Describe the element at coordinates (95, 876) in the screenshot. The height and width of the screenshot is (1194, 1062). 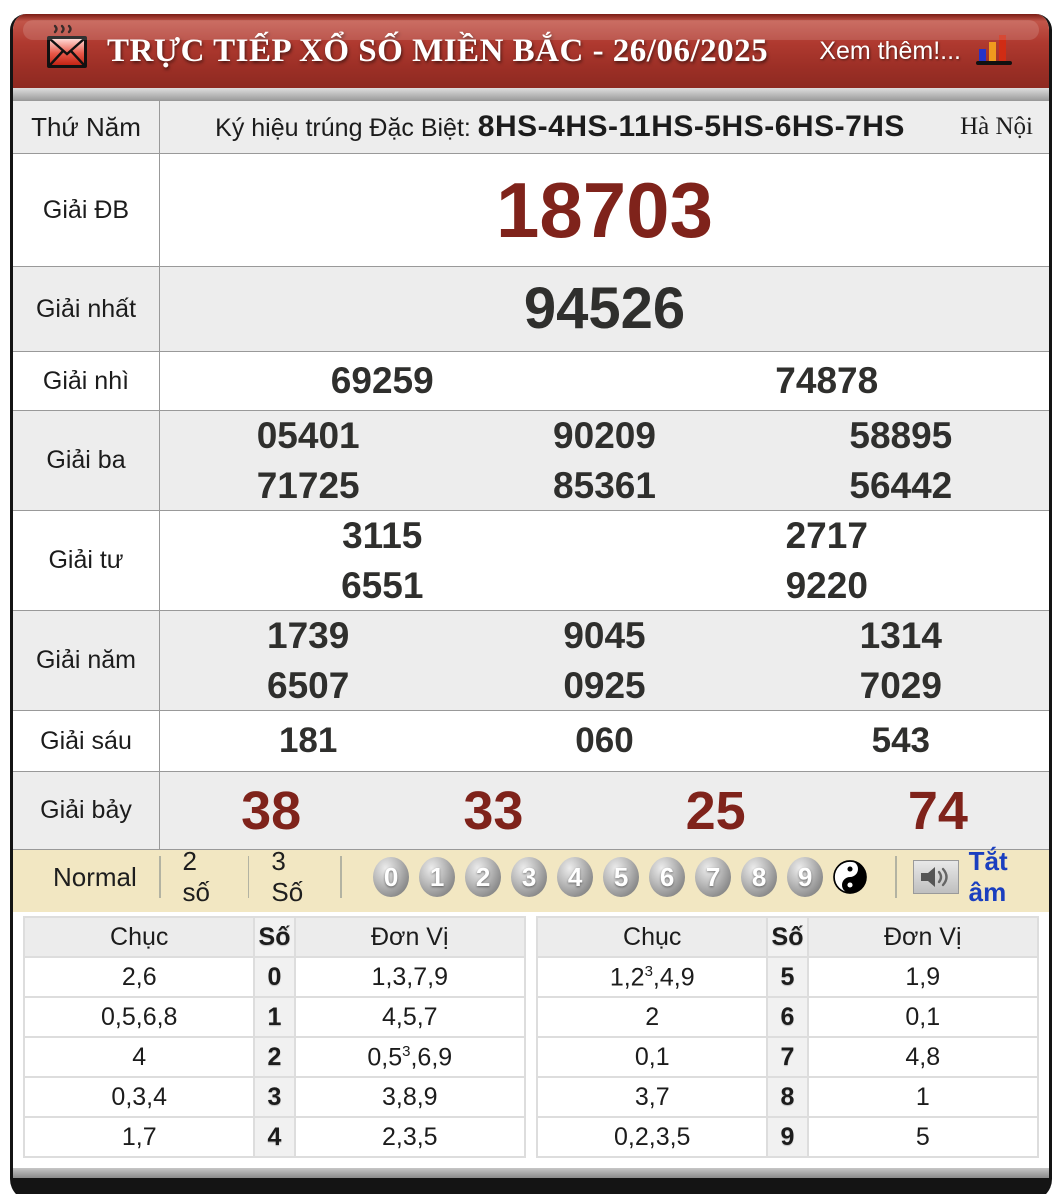
I see `mode-1: Normal` at that location.